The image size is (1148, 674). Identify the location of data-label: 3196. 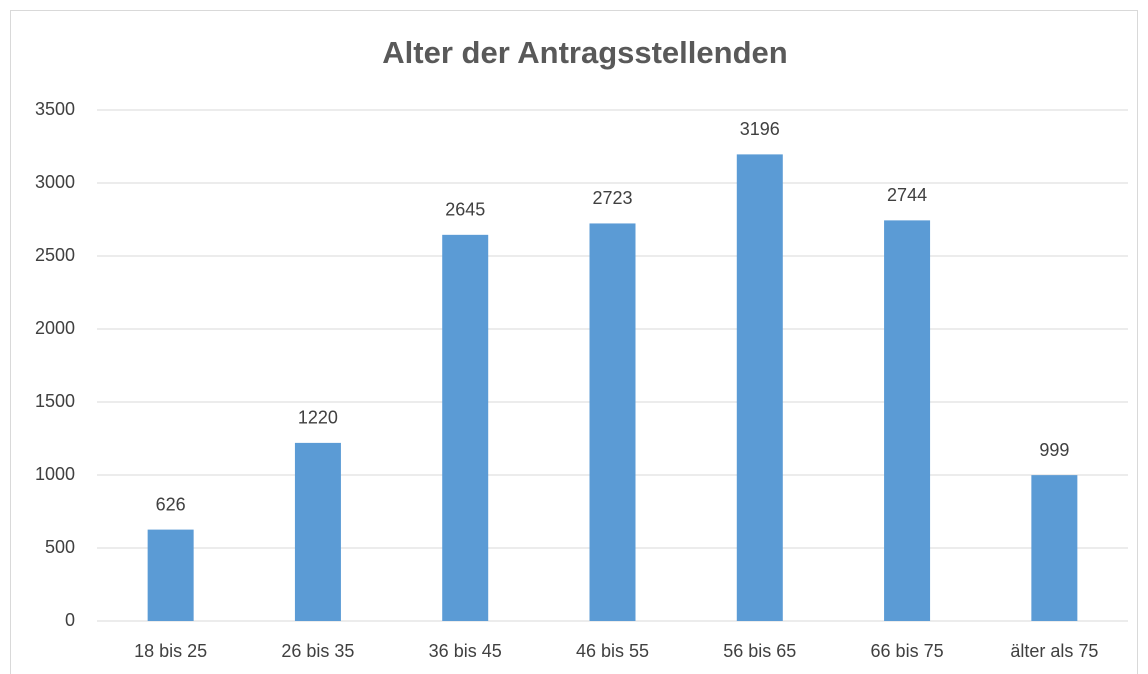
(760, 129).